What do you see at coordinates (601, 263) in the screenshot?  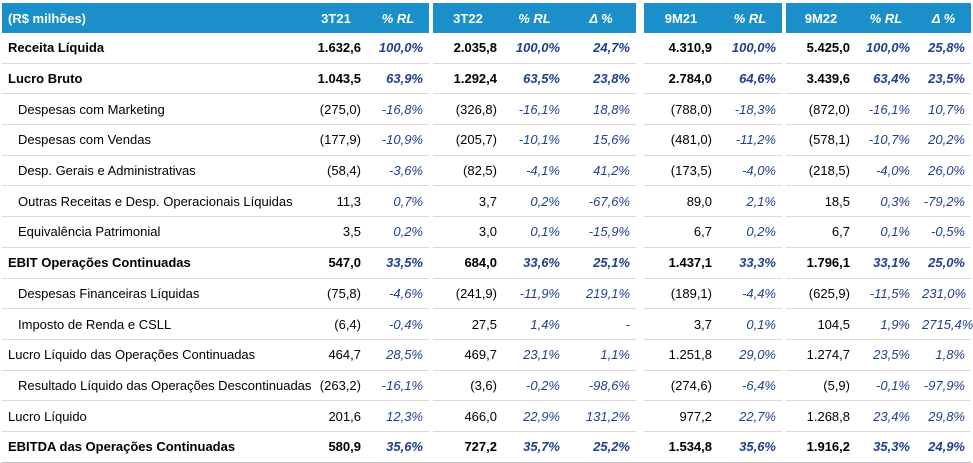 I see `percent-cell: 25,1%` at bounding box center [601, 263].